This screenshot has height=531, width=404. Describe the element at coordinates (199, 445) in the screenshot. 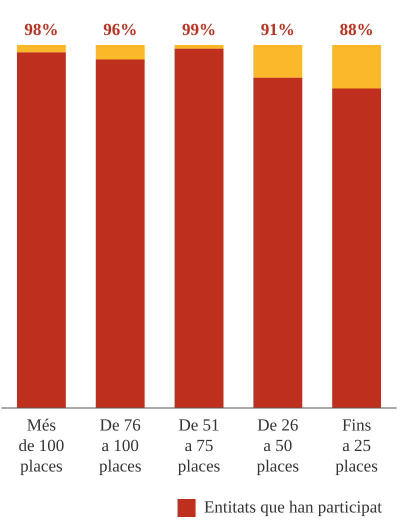

I see `x-tick-label: De 51 a 75 places` at that location.